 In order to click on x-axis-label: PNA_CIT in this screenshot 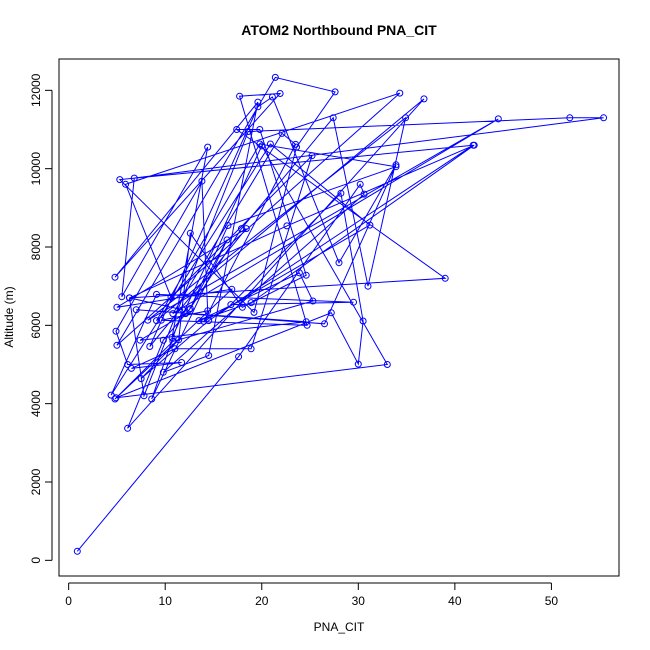, I will do `click(339, 627)`.